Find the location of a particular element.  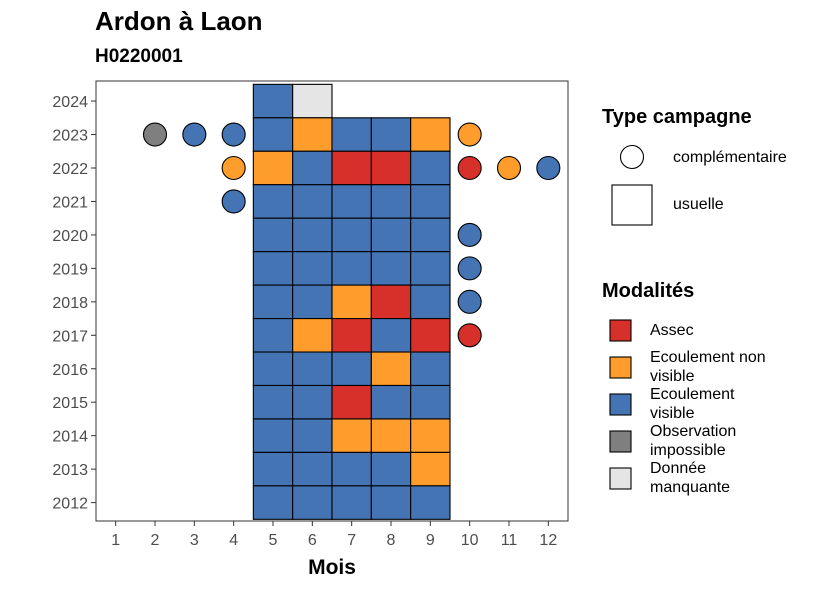

legend-modalites-title: Modalités is located at coordinates (648, 291).